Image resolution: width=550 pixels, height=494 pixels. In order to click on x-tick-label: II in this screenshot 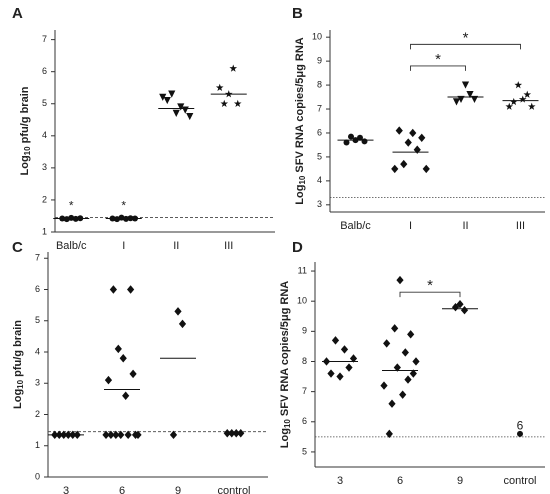, I will do `click(176, 246)`.